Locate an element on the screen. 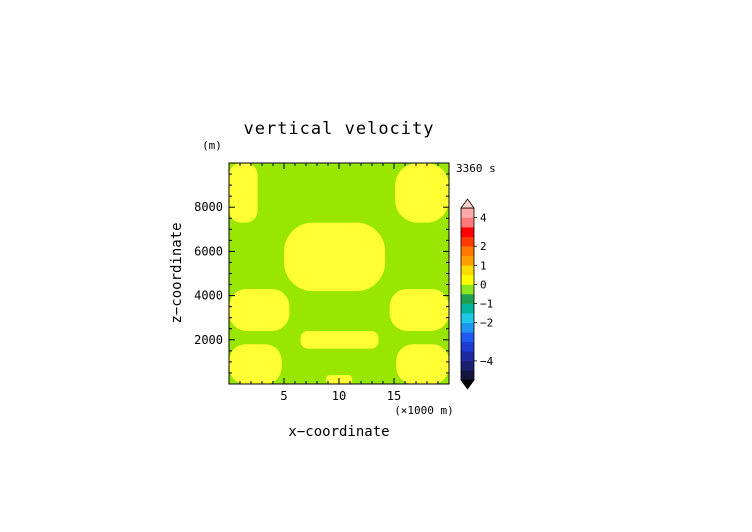 This screenshot has width=752, height=532. x-axis-label: x−coordinate is located at coordinates (338, 432).